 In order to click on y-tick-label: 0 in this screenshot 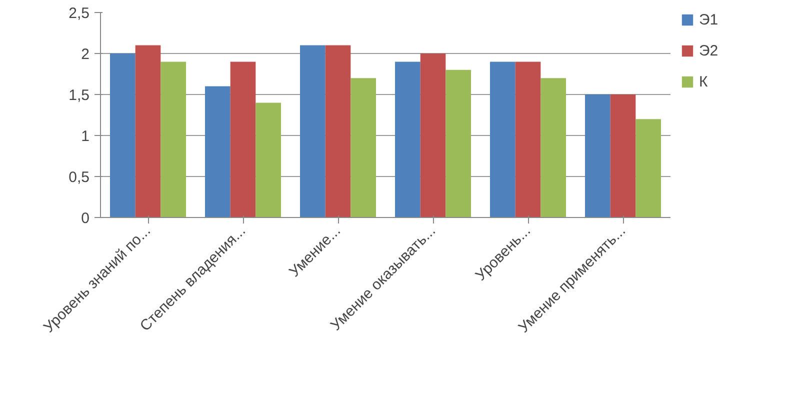, I will do `click(85, 218)`.